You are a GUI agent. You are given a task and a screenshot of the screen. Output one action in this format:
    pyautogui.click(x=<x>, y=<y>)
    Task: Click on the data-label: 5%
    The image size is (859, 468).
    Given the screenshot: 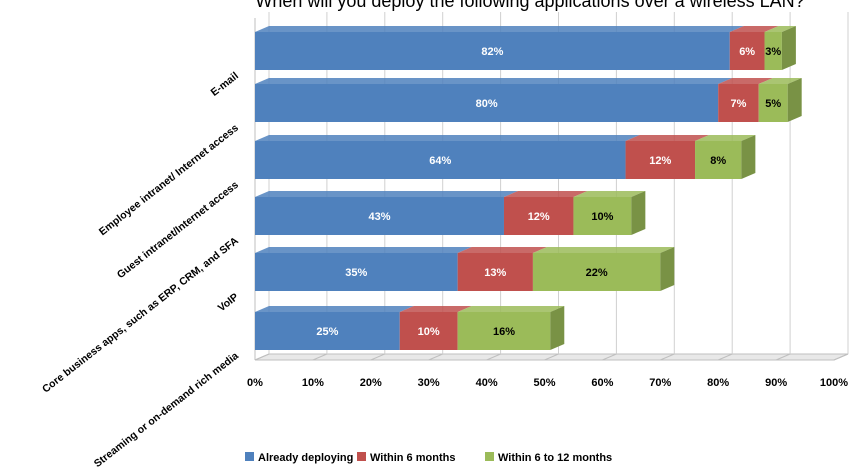 What is the action you would take?
    pyautogui.click(x=773, y=104)
    